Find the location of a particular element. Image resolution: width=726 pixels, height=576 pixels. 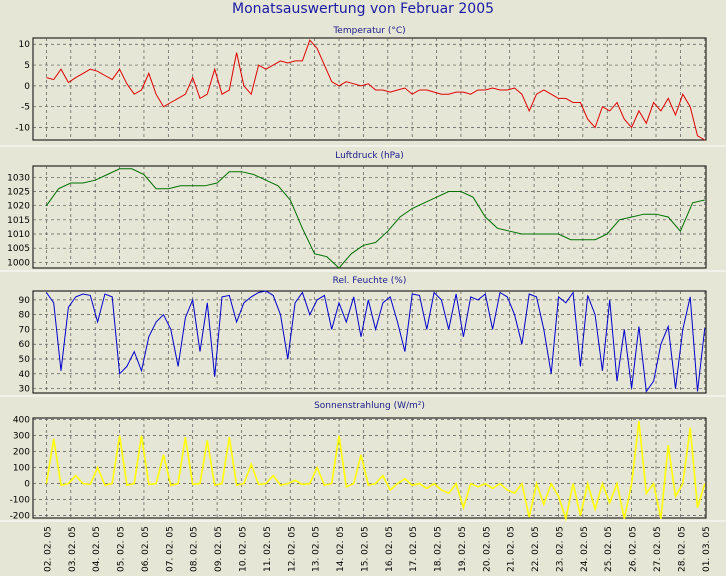

xtick-label-14: 16. 02. 05 is located at coordinates (390, 549).